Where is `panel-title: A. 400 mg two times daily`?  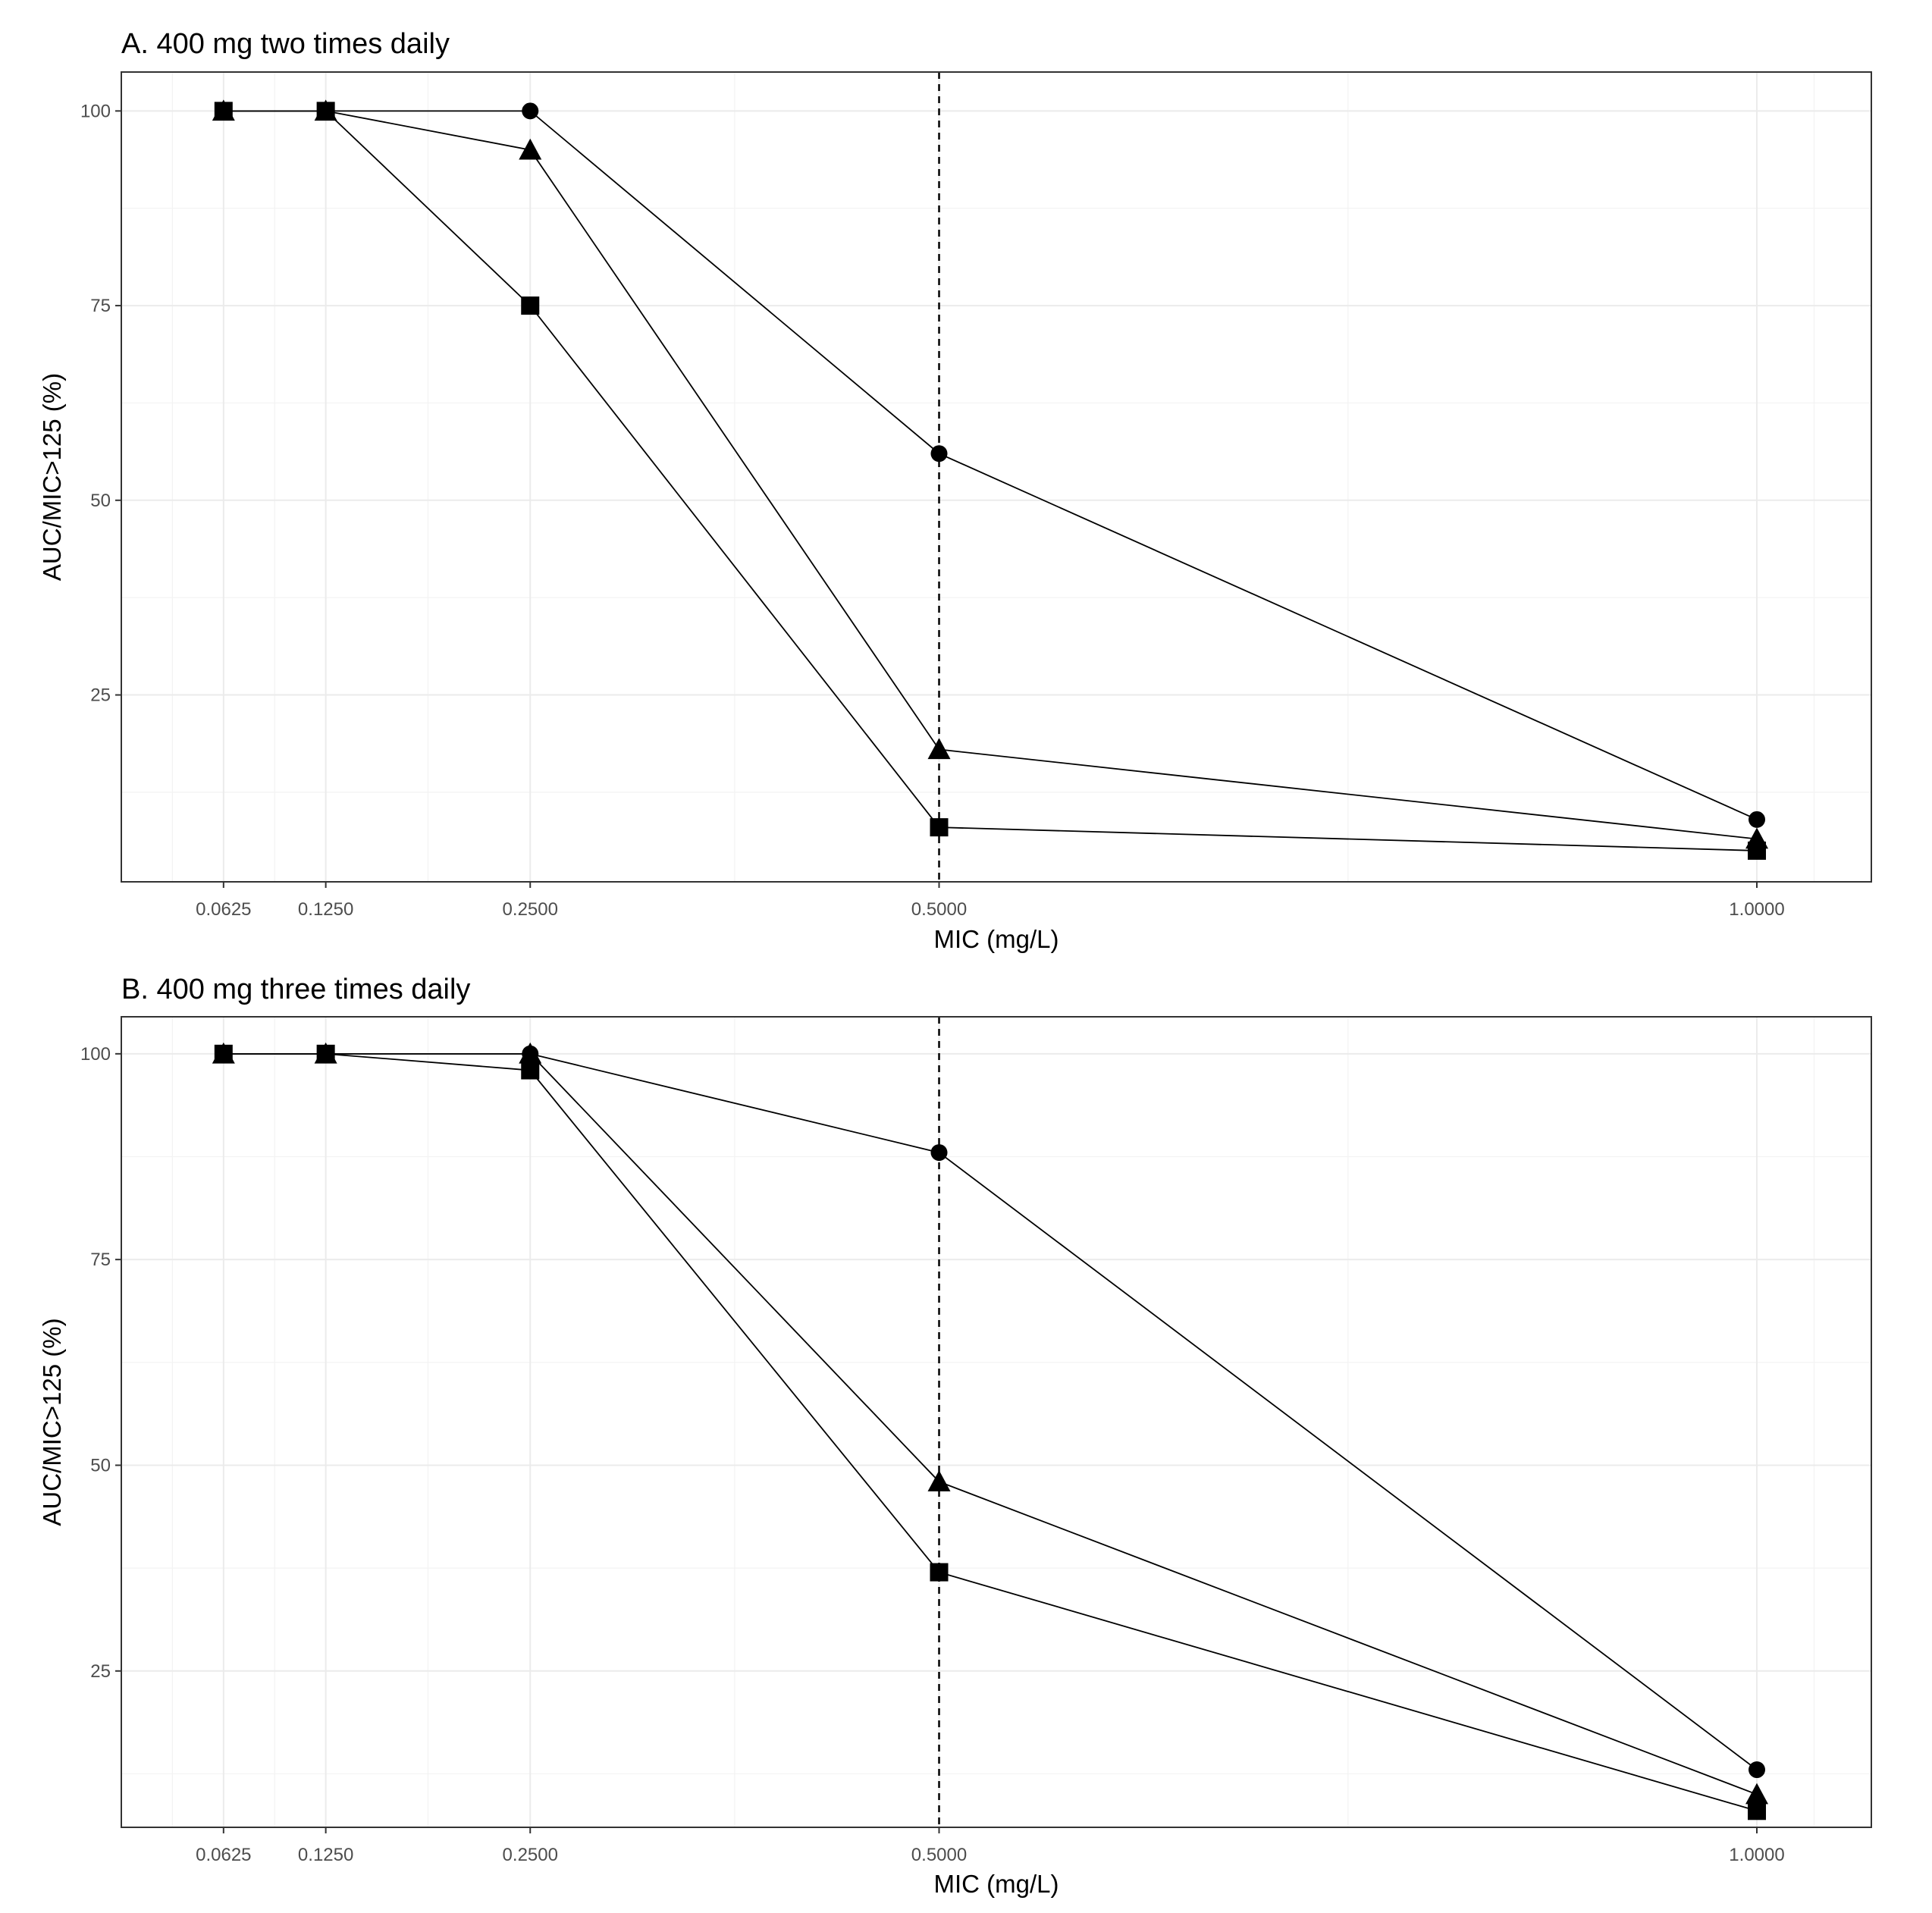
panel-title: A. 400 mg two times daily is located at coordinates (285, 44).